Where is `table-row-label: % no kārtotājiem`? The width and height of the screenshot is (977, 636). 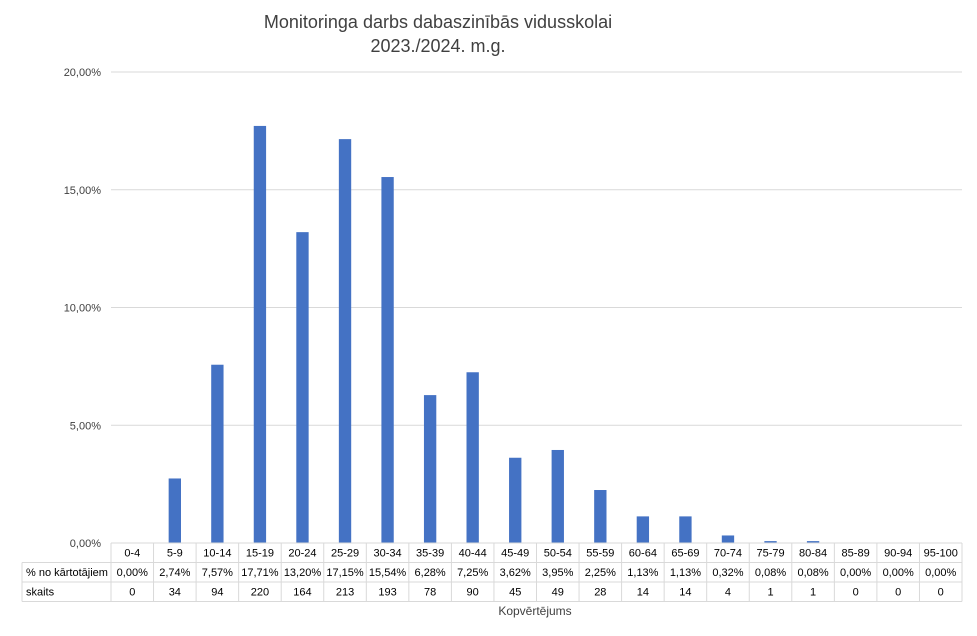
table-row-label: % no kārtotājiem is located at coordinates (67, 573).